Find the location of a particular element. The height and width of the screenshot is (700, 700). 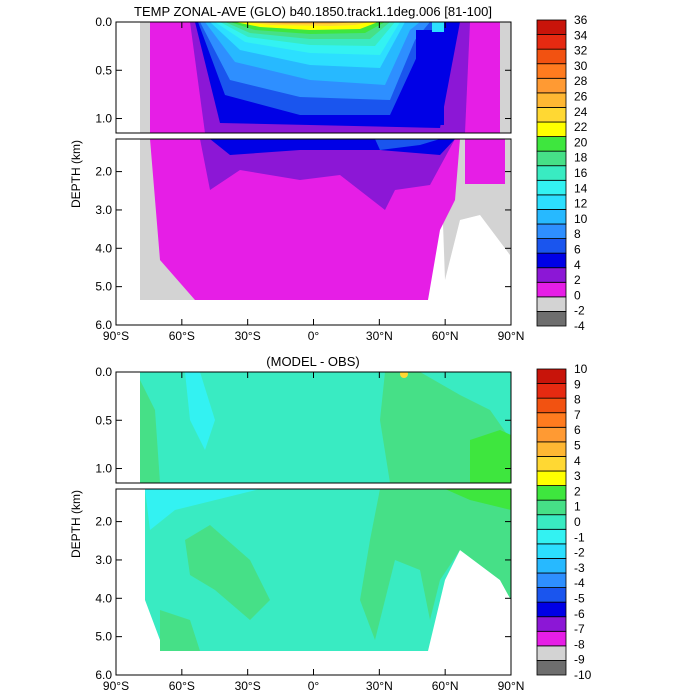

colorbar-label: 30 is located at coordinates (581, 66).